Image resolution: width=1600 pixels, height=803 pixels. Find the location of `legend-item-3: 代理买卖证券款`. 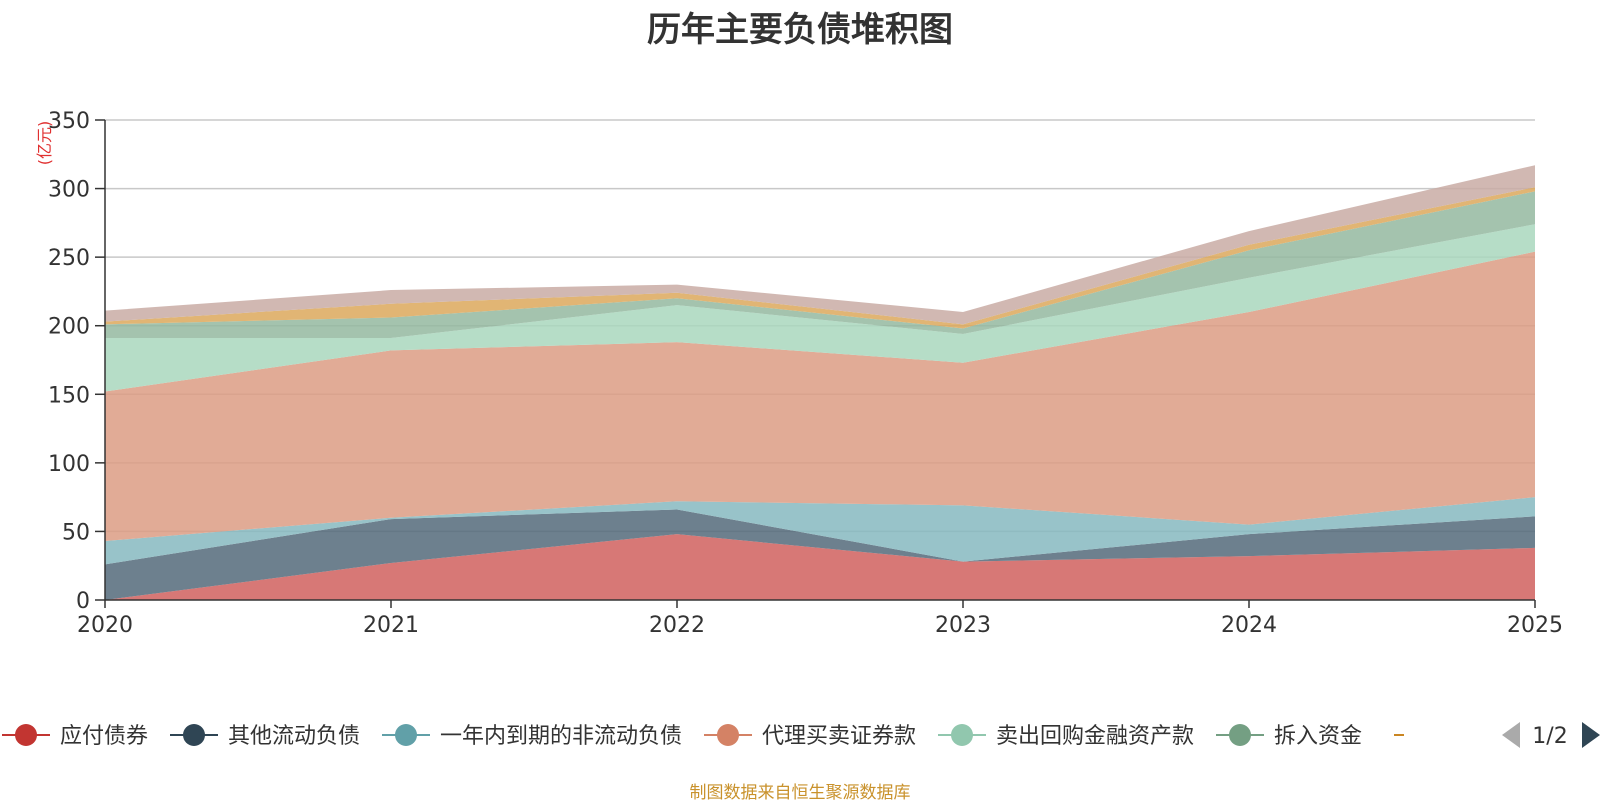

legend-item-3: 代理买卖证券款 is located at coordinates (810, 736).